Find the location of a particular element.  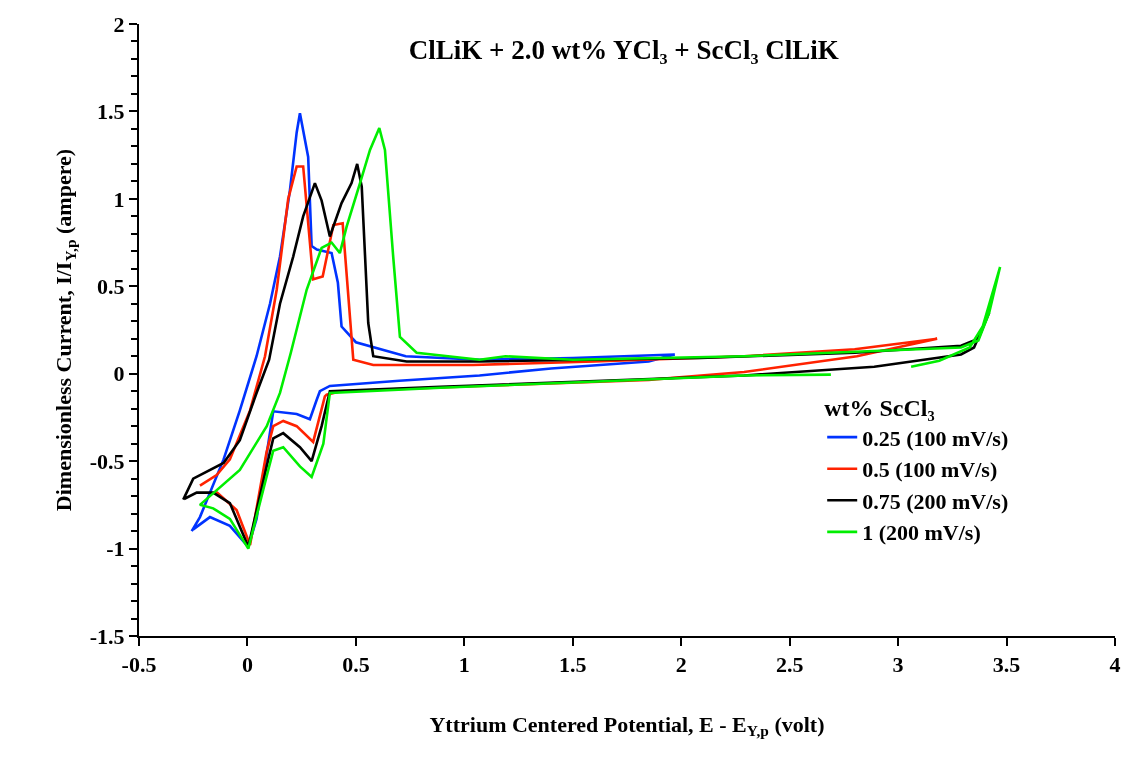

legend-title: wt% ScCl₃ is located at coordinates (879, 408).